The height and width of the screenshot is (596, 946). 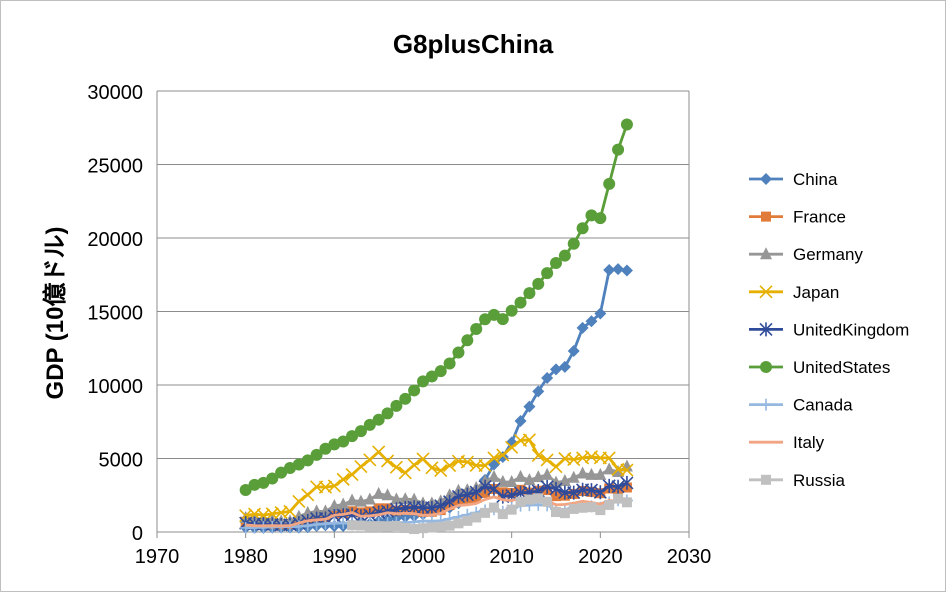 What do you see at coordinates (797, 217) in the screenshot?
I see `legend-item-France: France` at bounding box center [797, 217].